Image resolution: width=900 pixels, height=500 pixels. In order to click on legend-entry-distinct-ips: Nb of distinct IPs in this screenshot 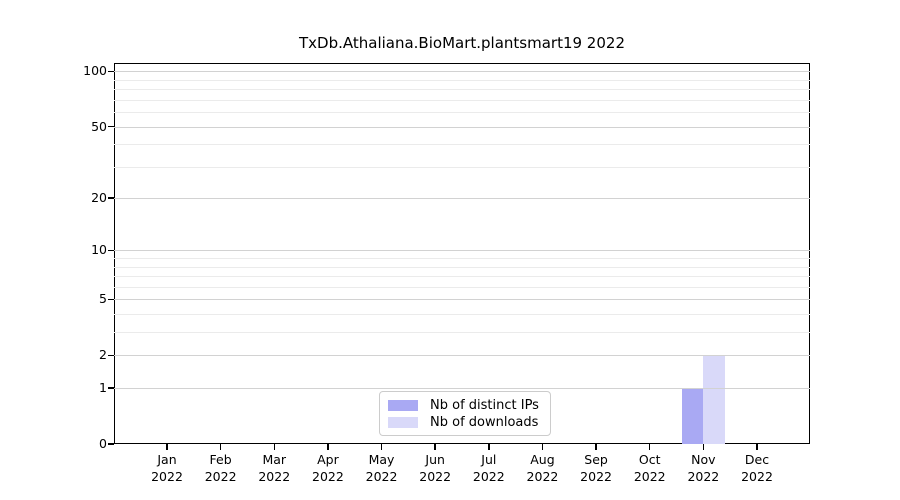, I will do `click(463, 405)`.